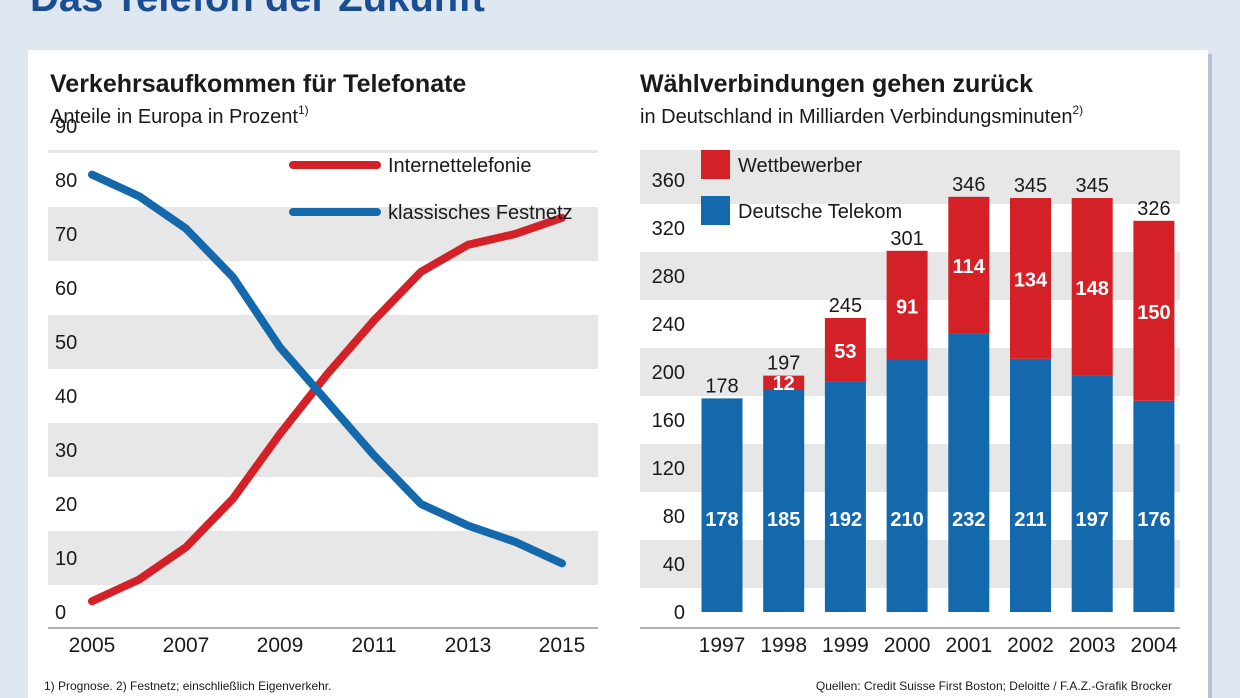 The height and width of the screenshot is (698, 1240). I want to click on x-tick-label: 1998, so click(783, 645).